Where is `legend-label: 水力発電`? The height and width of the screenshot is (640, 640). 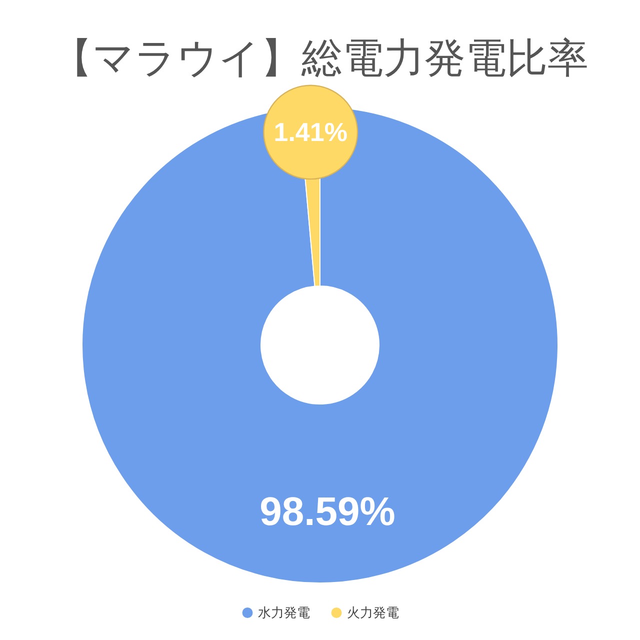
legend-label: 水力発電 is located at coordinates (284, 612).